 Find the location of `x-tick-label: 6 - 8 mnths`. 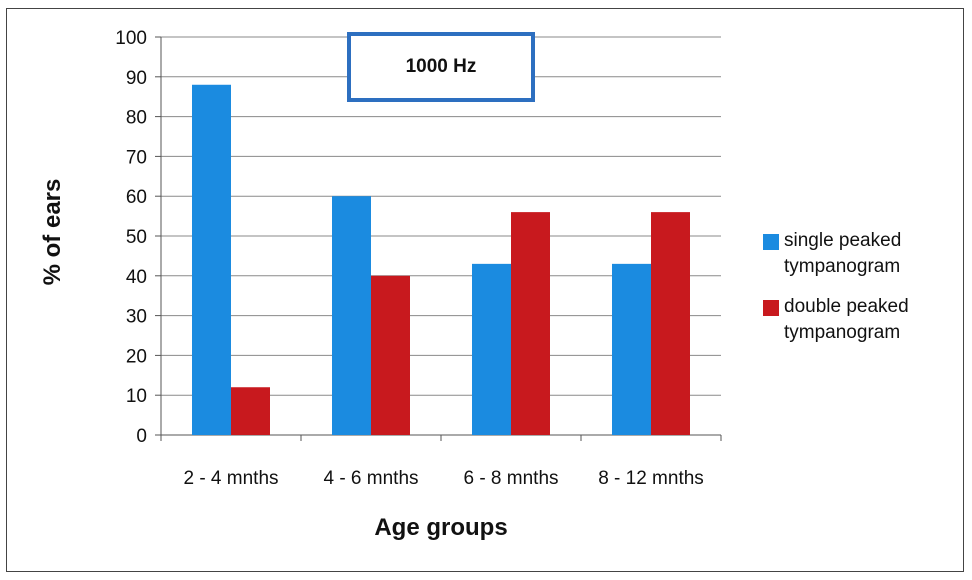

x-tick-label: 6 - 8 mnths is located at coordinates (510, 478).